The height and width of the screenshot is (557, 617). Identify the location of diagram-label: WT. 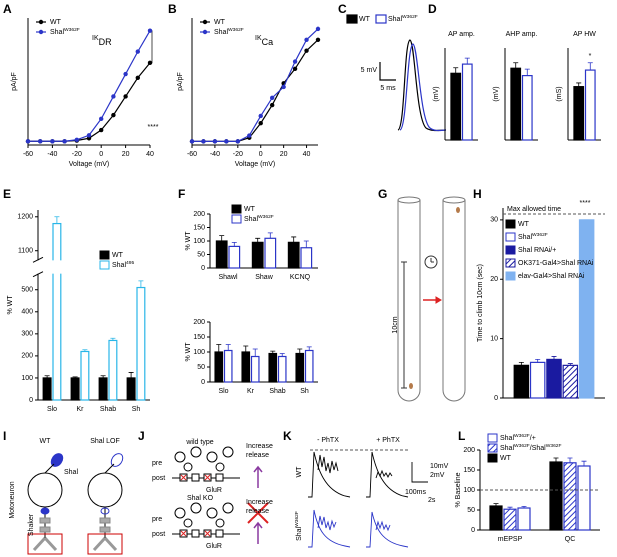
(46, 441).